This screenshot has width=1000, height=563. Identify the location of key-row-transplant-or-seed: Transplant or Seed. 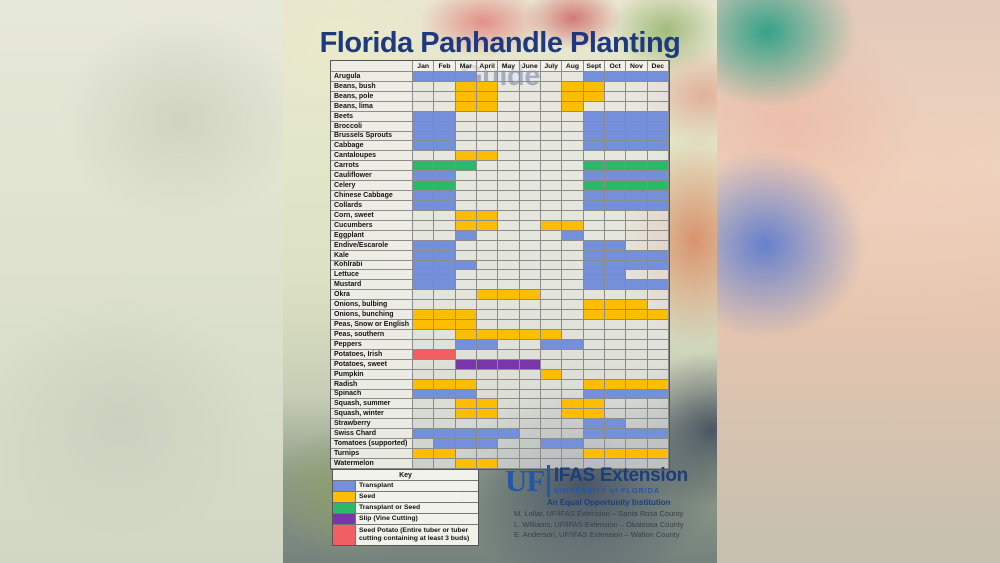
(405, 508).